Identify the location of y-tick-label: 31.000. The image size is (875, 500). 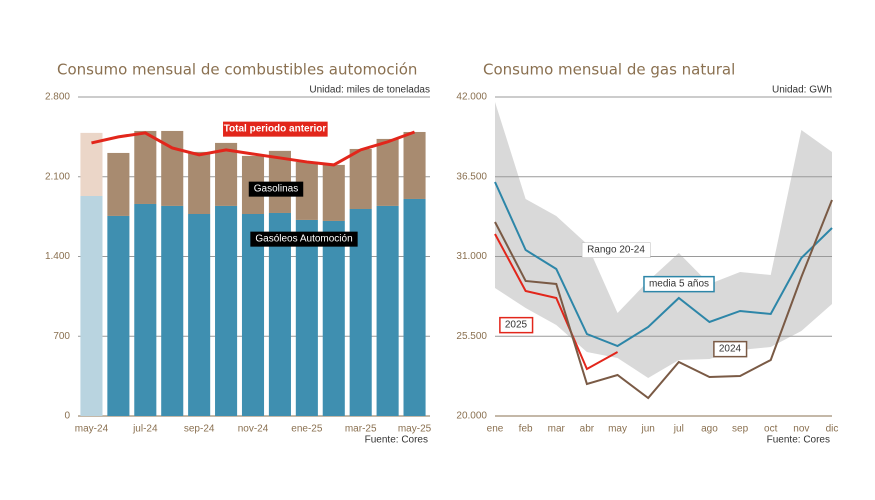
(471, 256).